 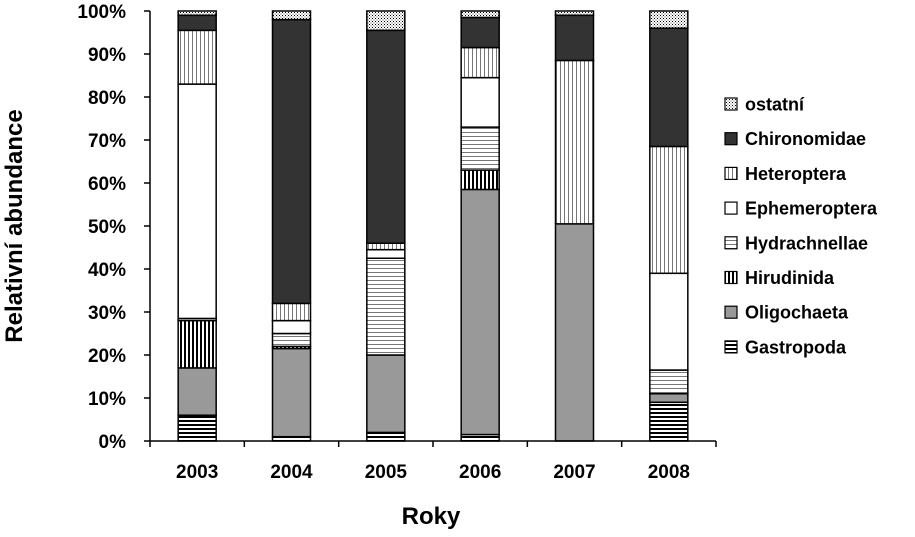 I want to click on bar-stack-2008, so click(x=669, y=226).